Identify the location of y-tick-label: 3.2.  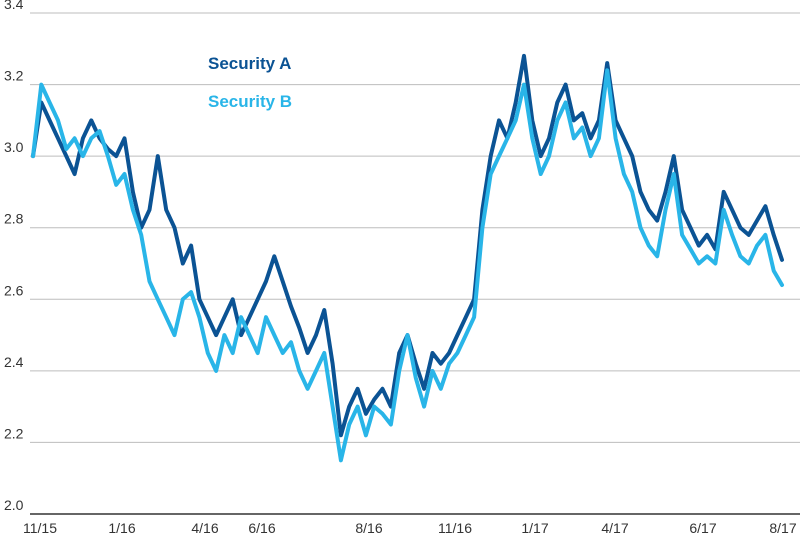
(14, 76).